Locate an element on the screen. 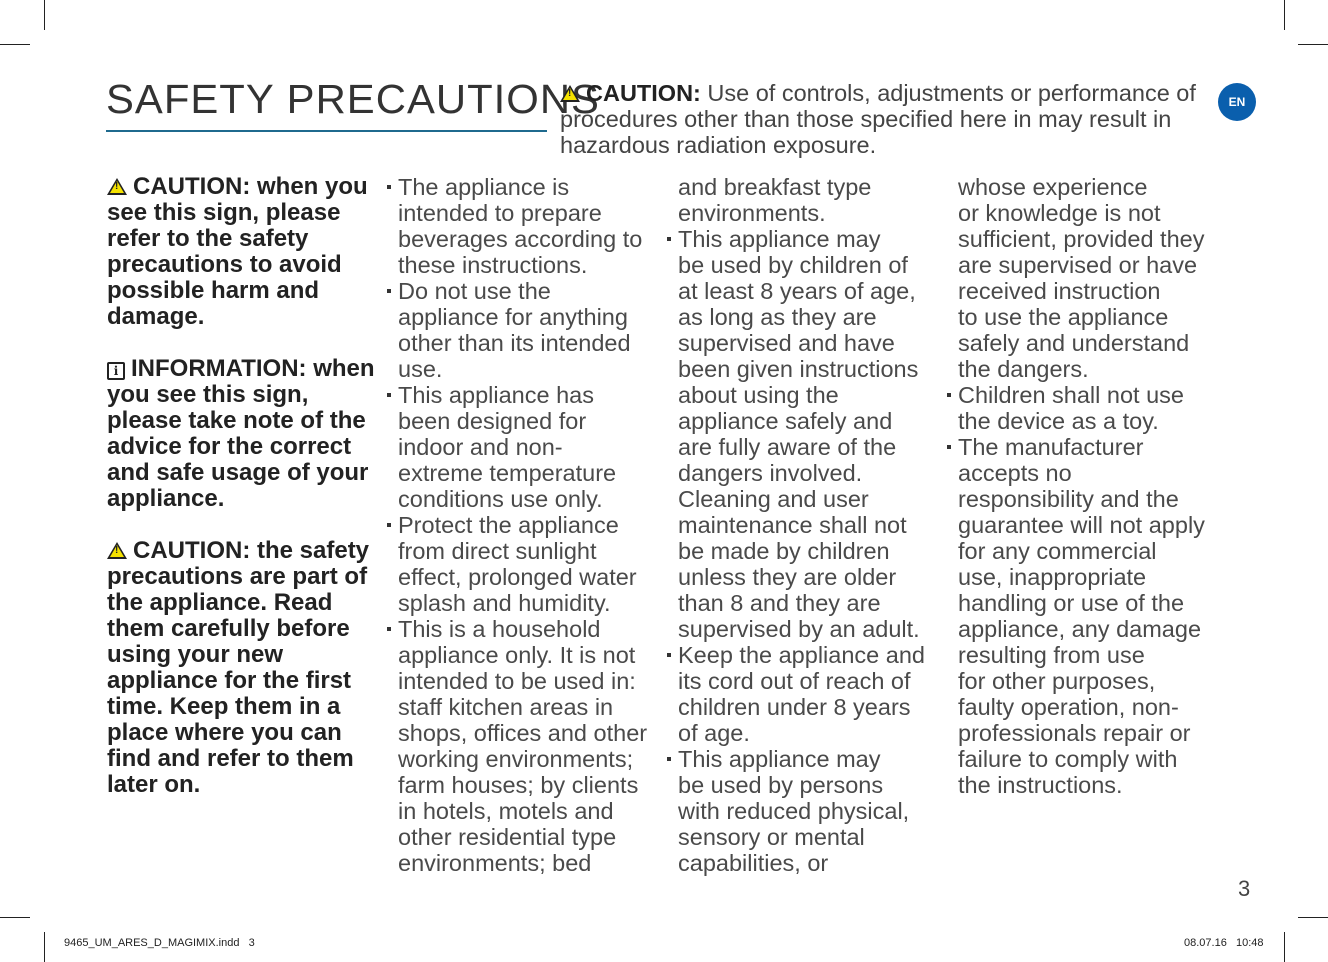  list-item-text: Cleaning and user is located at coordinates (773, 499).